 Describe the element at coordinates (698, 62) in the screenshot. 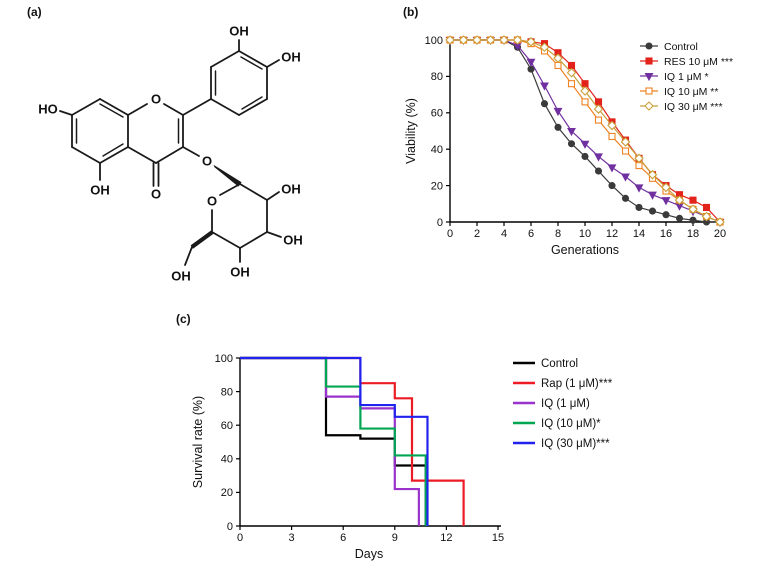

I see `svg-text: RES 10 μM ***` at that location.